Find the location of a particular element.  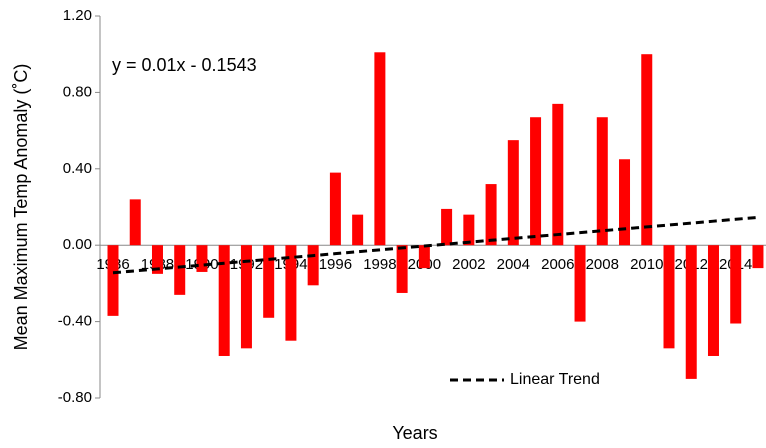

x-axis-label: Years is located at coordinates (414, 433).